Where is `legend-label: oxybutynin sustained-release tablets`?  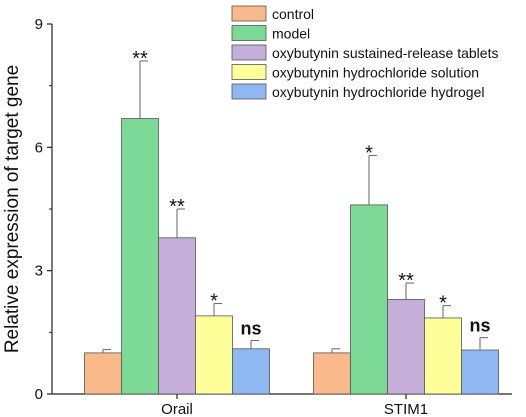 legend-label: oxybutynin sustained-release tablets is located at coordinates (385, 53).